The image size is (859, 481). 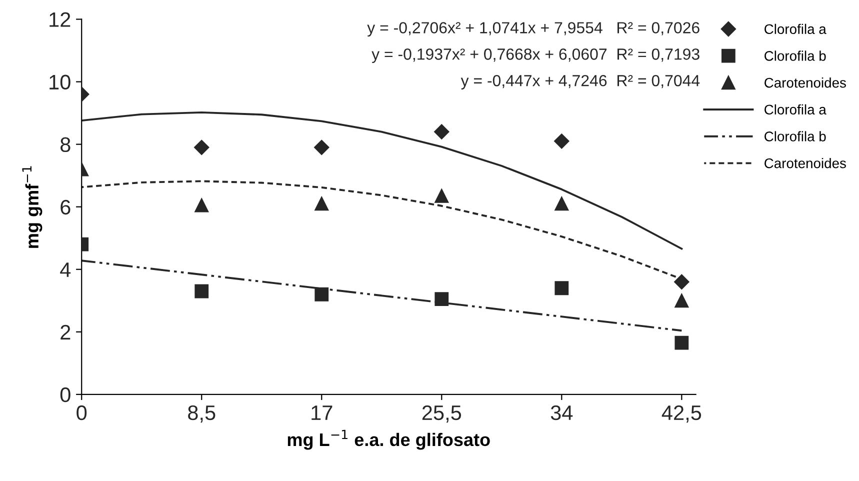 What do you see at coordinates (60, 19) in the screenshot?
I see `y-tick-label: 12` at bounding box center [60, 19].